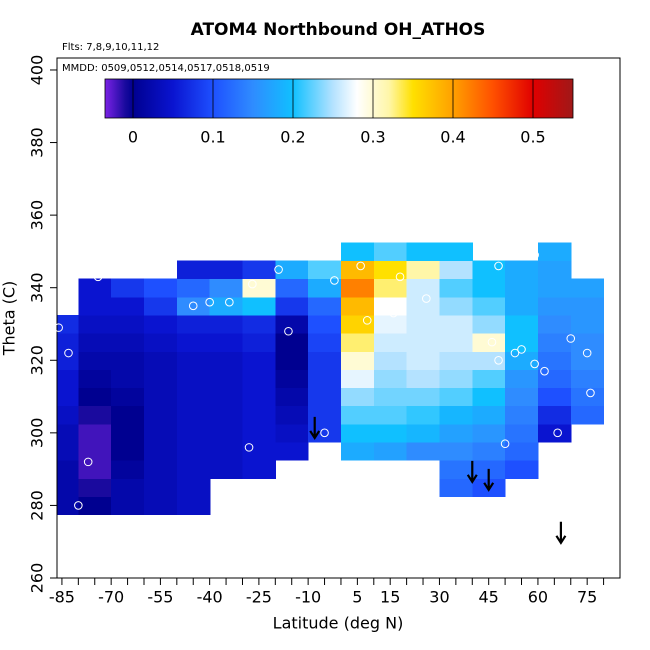 The image size is (650, 650). I want to click on x-tick-label: 5, so click(357, 597).